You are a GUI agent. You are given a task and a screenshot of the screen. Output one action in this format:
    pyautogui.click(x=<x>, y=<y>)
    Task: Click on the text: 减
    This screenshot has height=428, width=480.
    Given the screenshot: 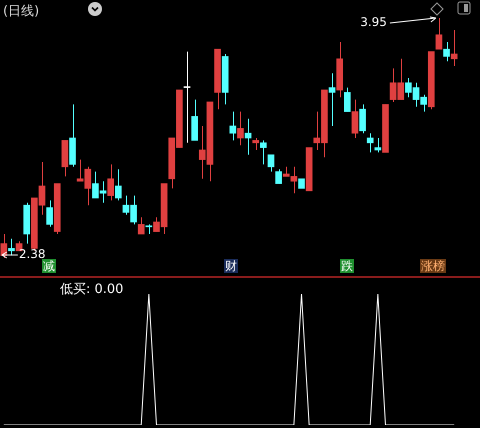 What is the action you would take?
    pyautogui.click(x=49, y=266)
    